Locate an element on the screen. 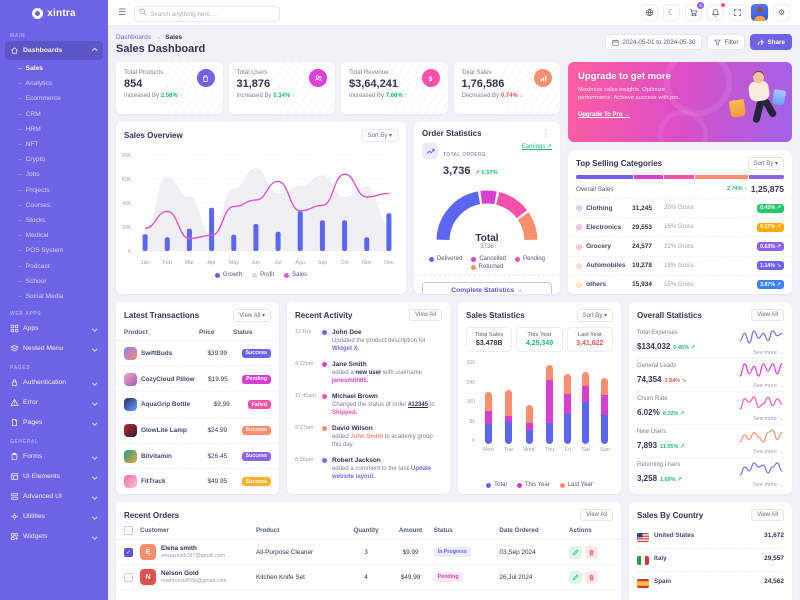 This screenshot has height=600, width=800. complete-statistics-button: Complete Statistics → is located at coordinates (487, 288).